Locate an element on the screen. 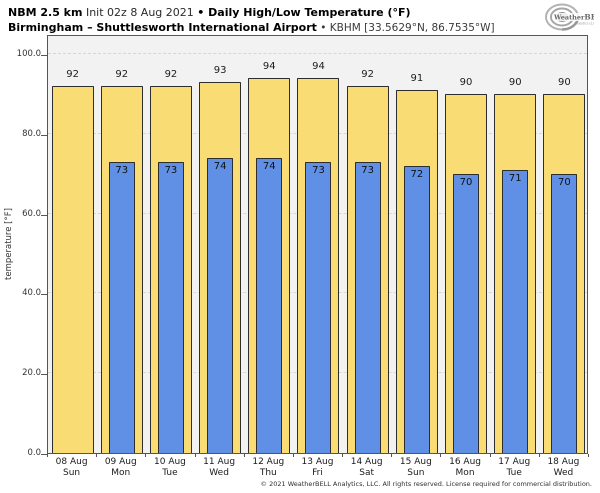 This screenshot has height=493, width=600. x-tick-label-2: 09 Aug Mon is located at coordinates (120, 467).